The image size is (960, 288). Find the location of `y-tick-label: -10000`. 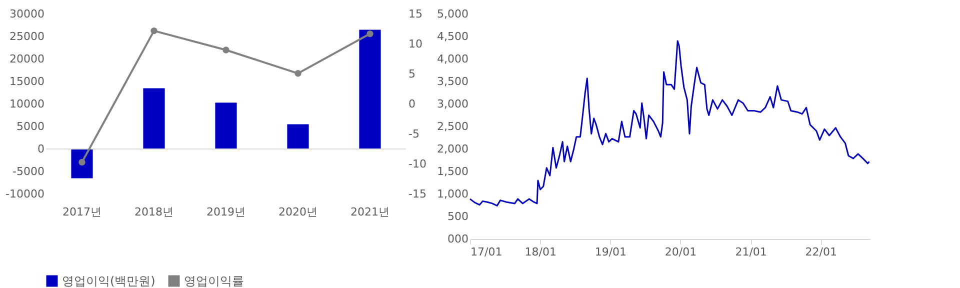

y-tick-label: -10000 is located at coordinates (25, 194).